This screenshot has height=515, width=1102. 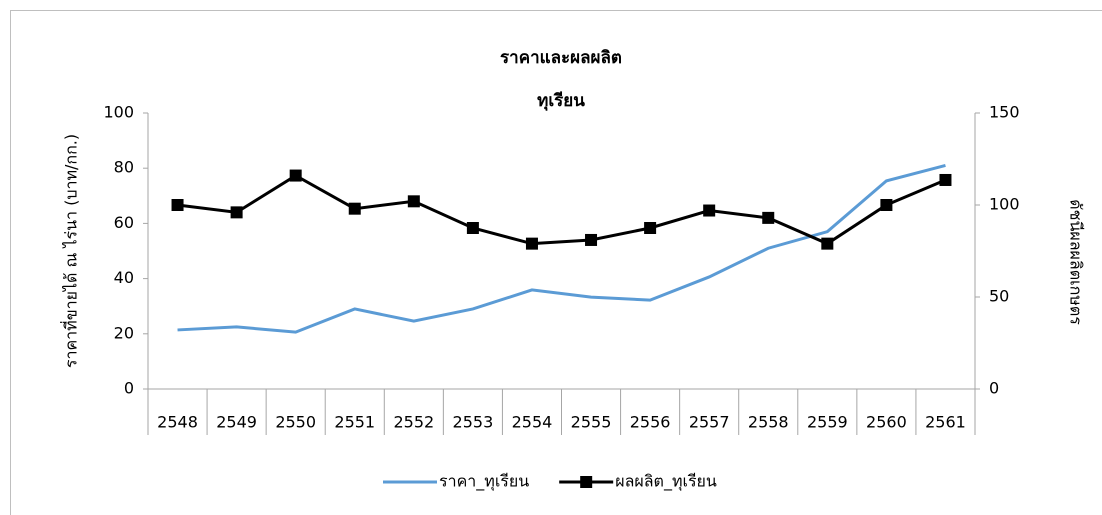 I want to click on x-tick-label: 2555, so click(x=591, y=422).